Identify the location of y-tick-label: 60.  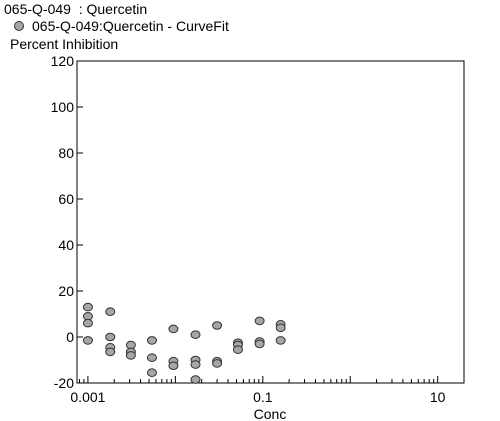
(66, 199).